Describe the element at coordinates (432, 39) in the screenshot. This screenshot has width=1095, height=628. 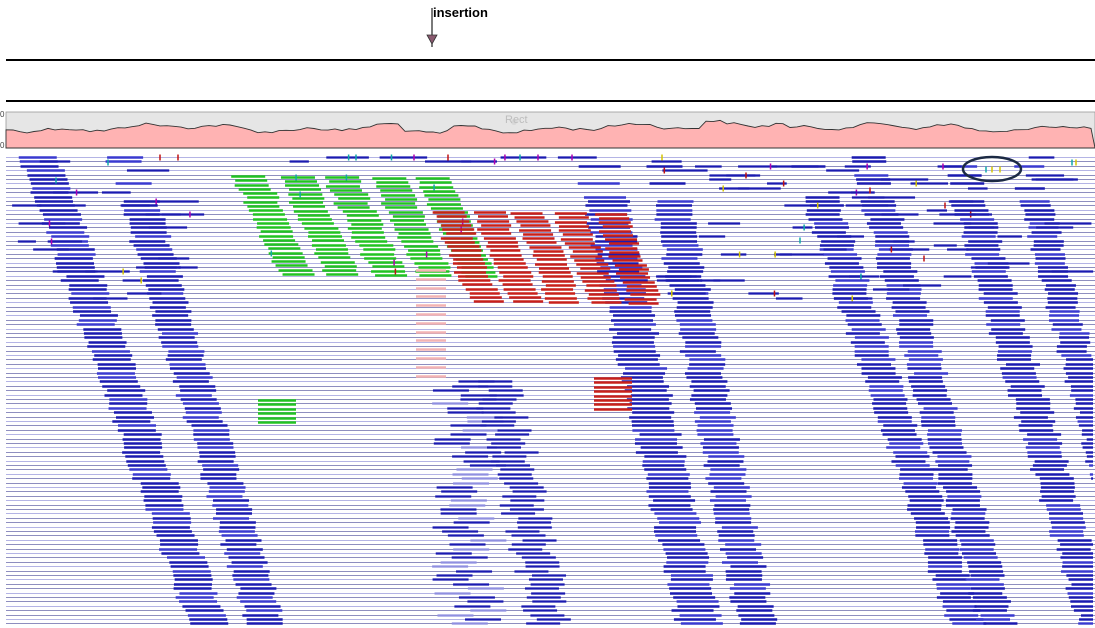
I see `down-arrow-icon` at that location.